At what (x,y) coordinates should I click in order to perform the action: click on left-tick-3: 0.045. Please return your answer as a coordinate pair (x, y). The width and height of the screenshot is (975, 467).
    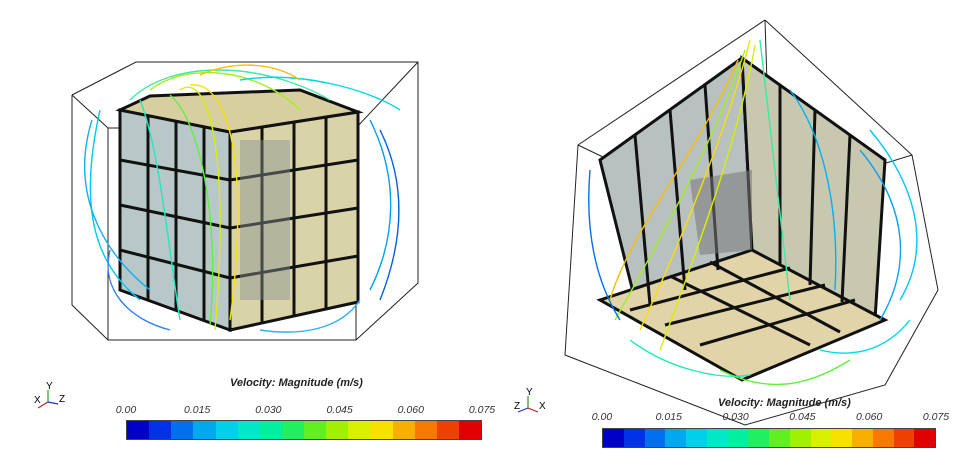
    Looking at the image, I should click on (339, 410).